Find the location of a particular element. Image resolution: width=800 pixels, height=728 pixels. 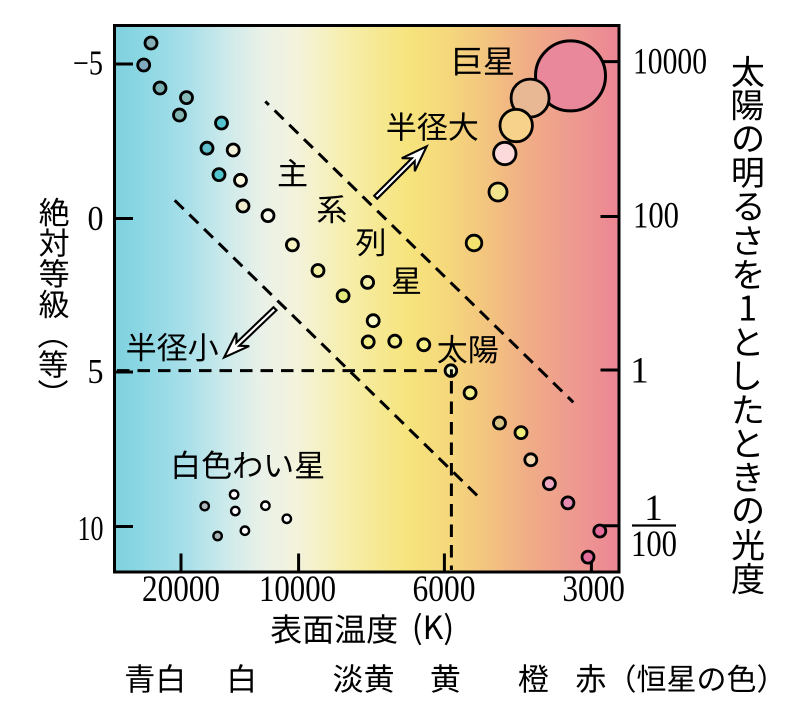

svg-text: 3000 is located at coordinates (593, 589).